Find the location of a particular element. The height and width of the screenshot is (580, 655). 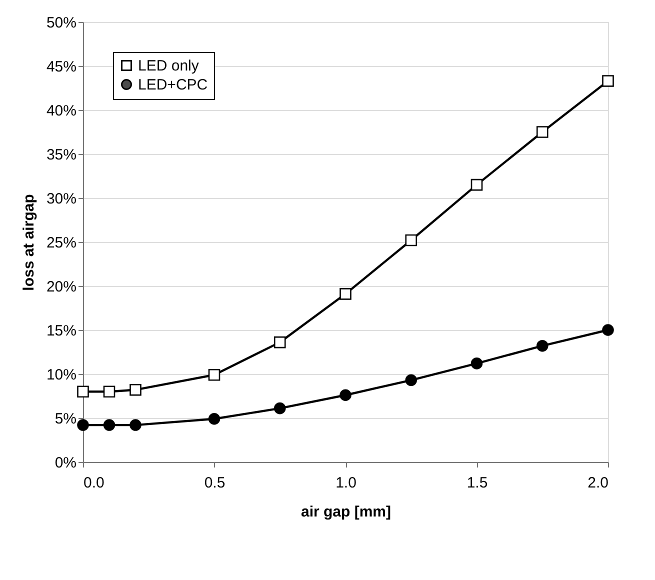

x-tick-label: 0.0 is located at coordinates (94, 483).